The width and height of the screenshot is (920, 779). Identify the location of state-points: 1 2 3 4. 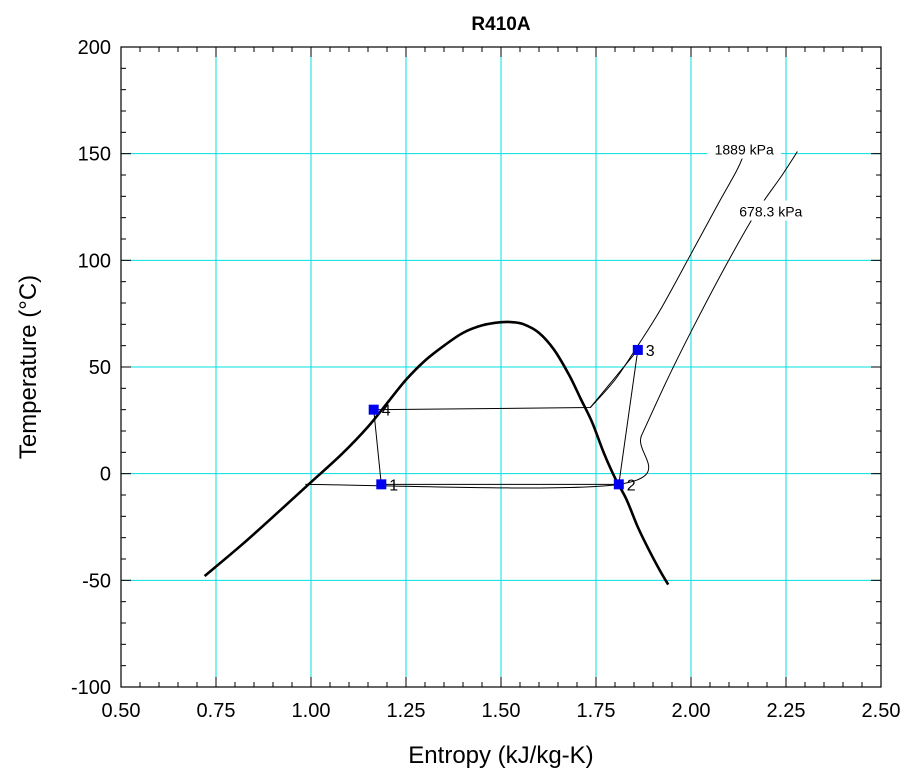
(511, 418).